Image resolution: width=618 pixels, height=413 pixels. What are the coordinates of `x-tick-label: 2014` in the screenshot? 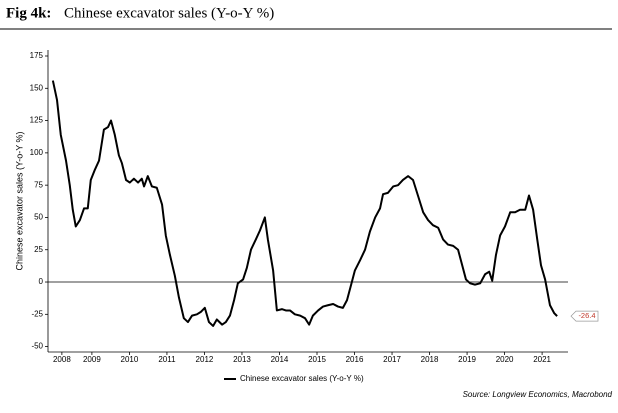 It's located at (280, 359).